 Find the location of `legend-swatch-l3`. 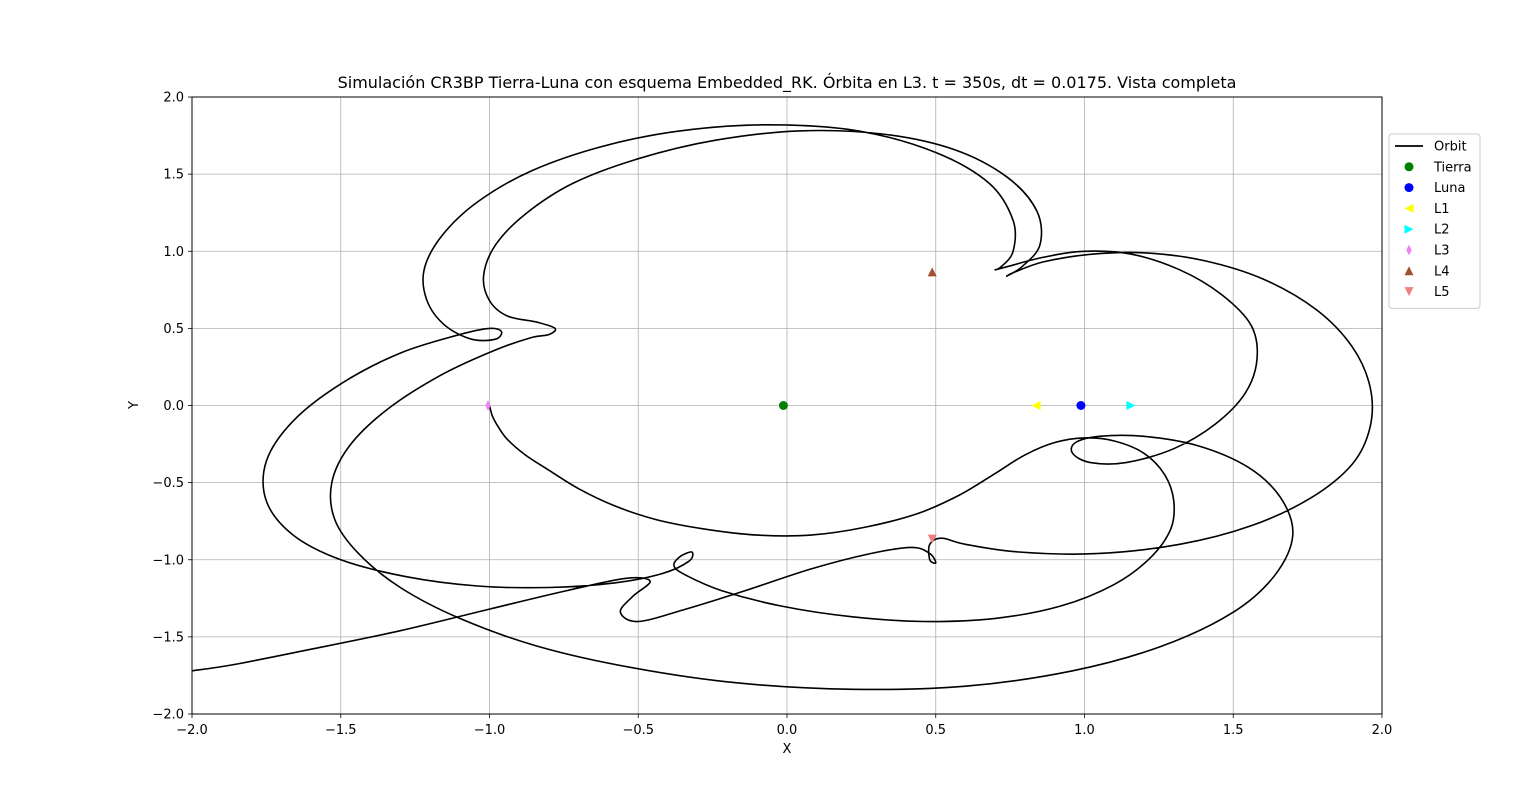

legend-swatch-l3 is located at coordinates (1409, 250).